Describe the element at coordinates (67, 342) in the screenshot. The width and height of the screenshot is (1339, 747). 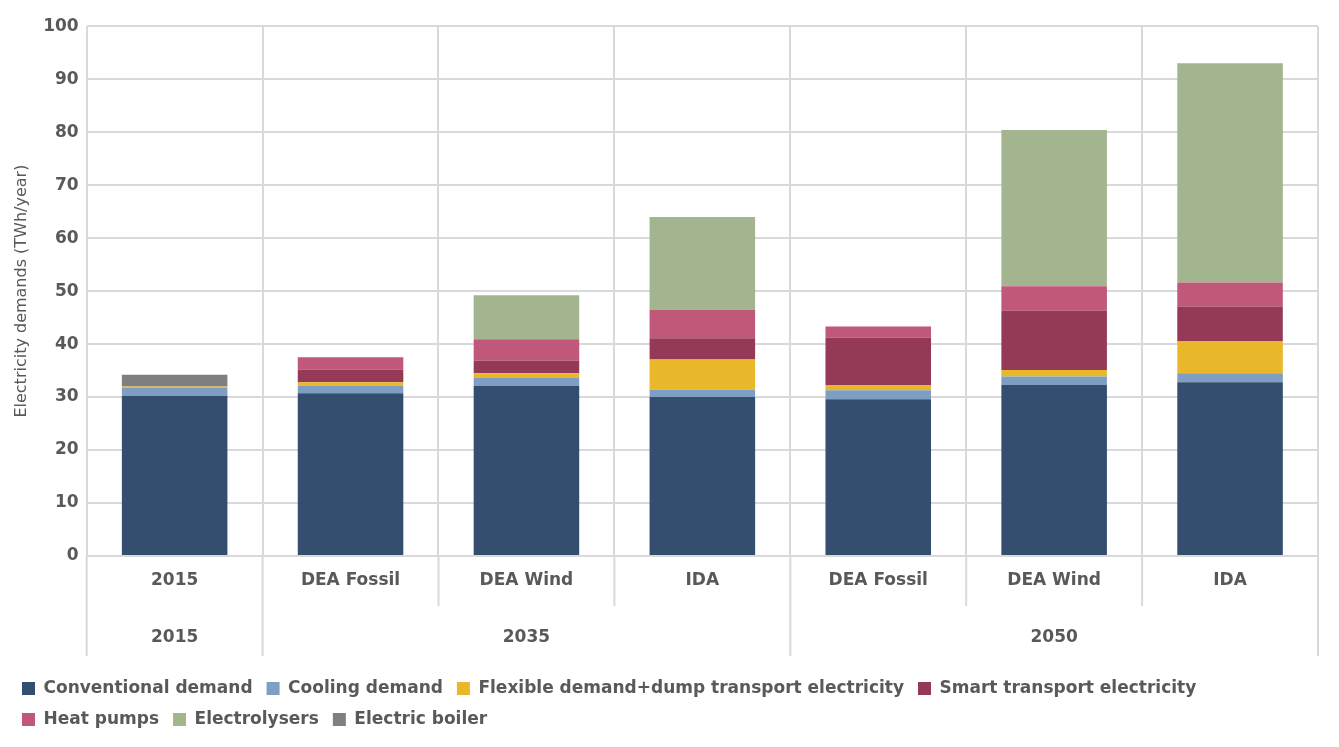
I see `y-tick-label: 40` at that location.